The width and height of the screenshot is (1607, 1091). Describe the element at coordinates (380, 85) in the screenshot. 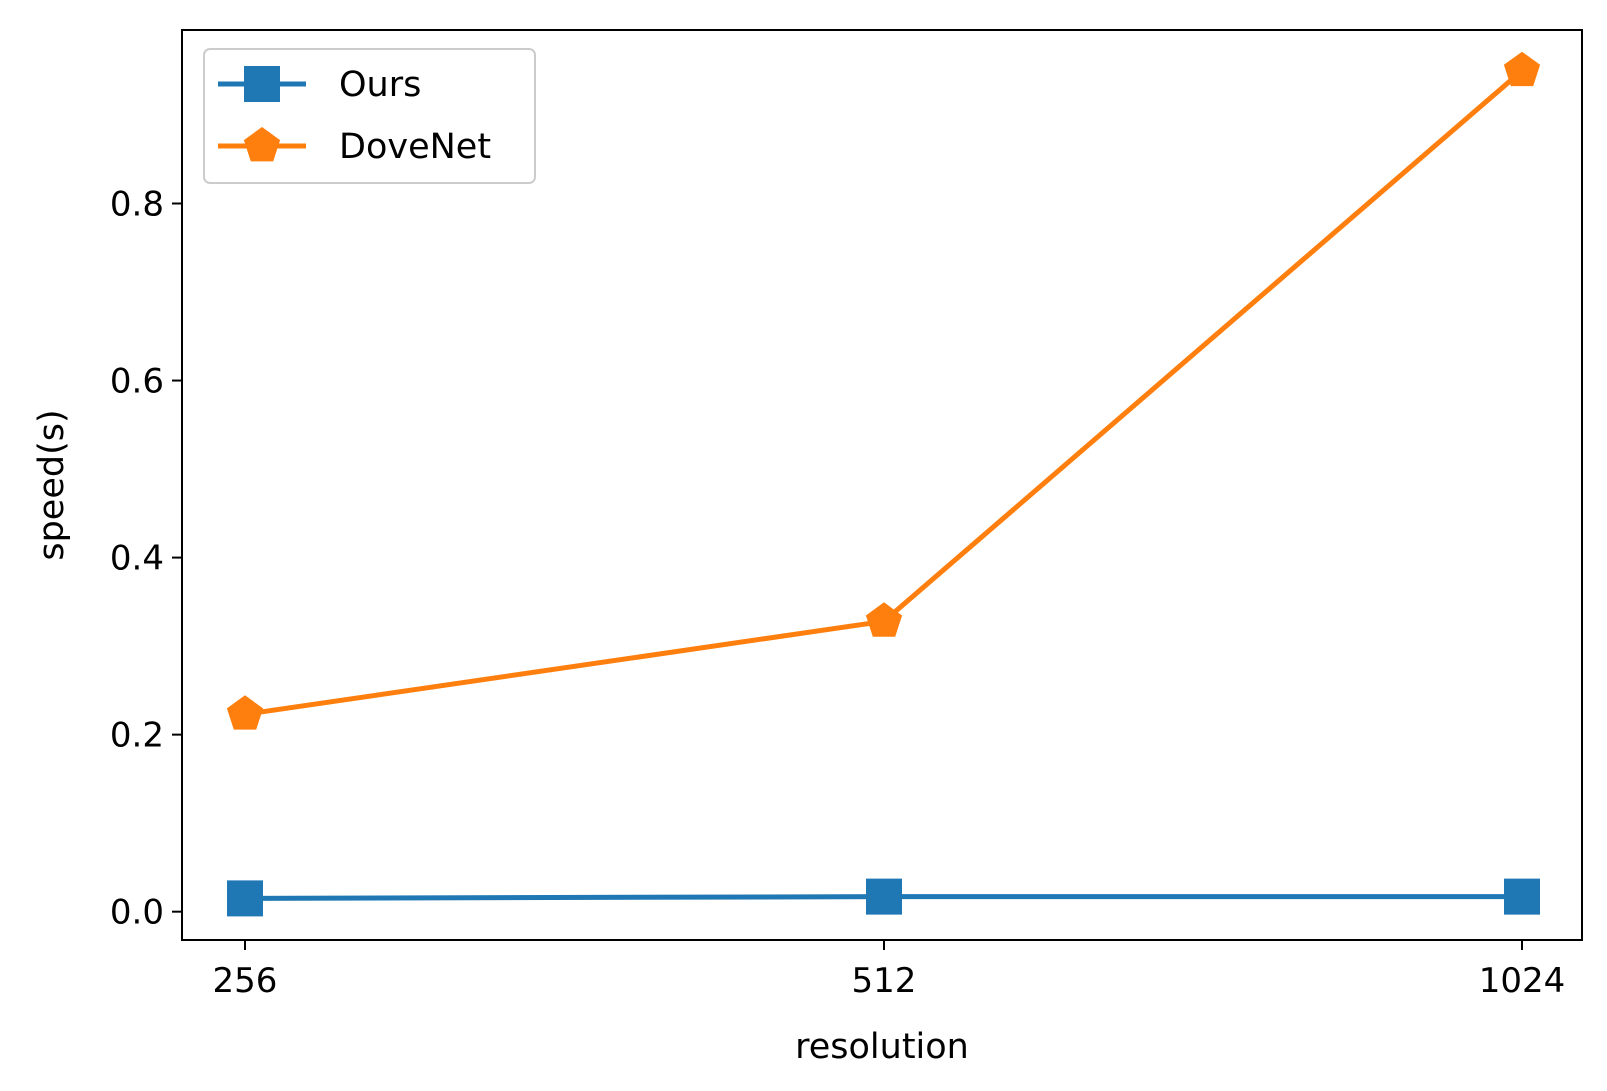

I see `legend-label: Ours` at that location.